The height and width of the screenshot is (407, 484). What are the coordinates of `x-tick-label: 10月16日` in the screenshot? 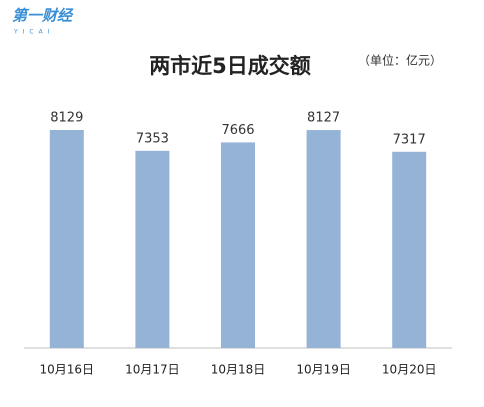 It's located at (67, 370).